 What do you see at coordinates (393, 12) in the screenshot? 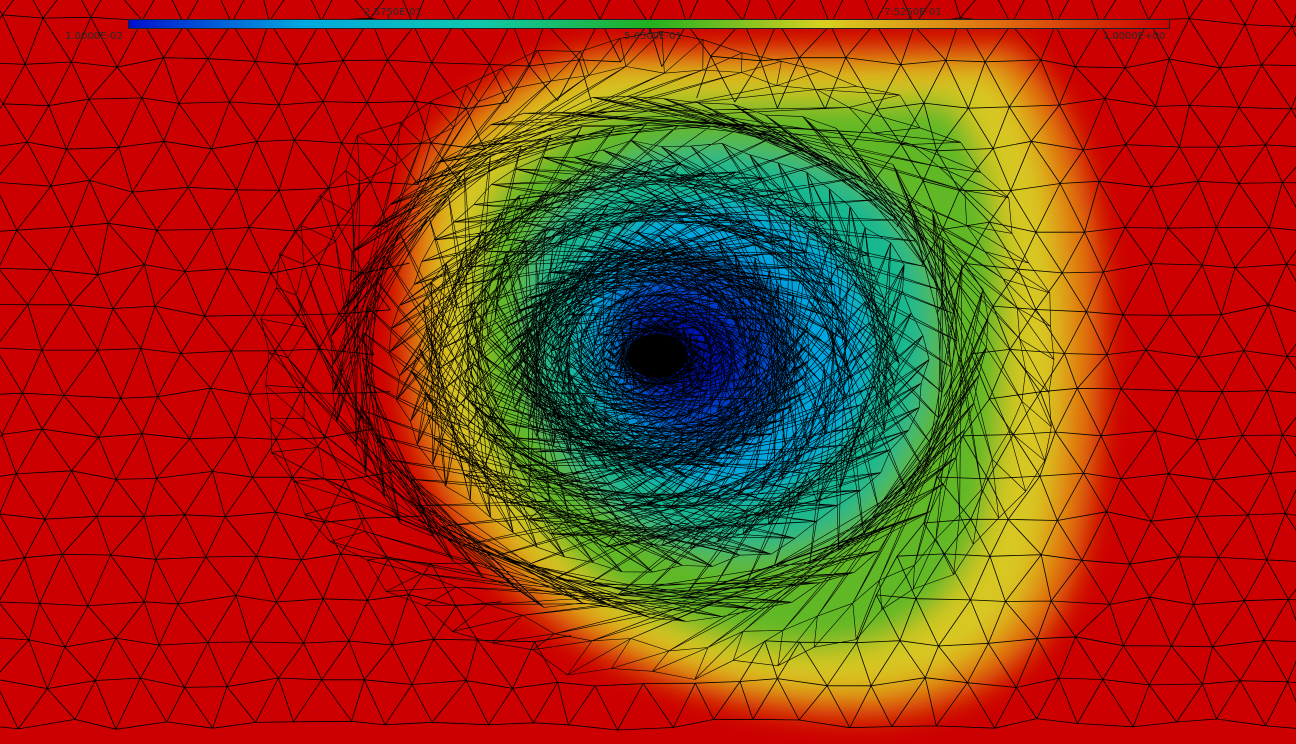
I see `colorbar-label-top-1: 2.5750E-01` at bounding box center [393, 12].